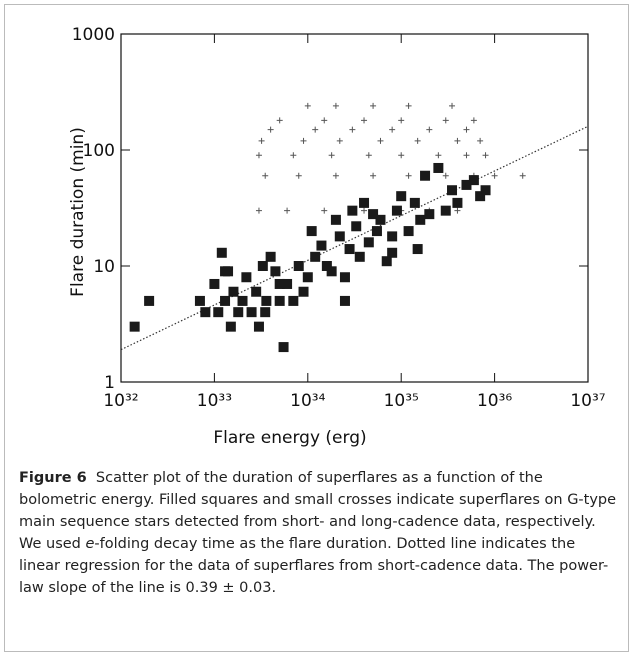  What do you see at coordinates (214, 401) in the screenshot?
I see `x-tick-label: 10³³` at bounding box center [214, 401].